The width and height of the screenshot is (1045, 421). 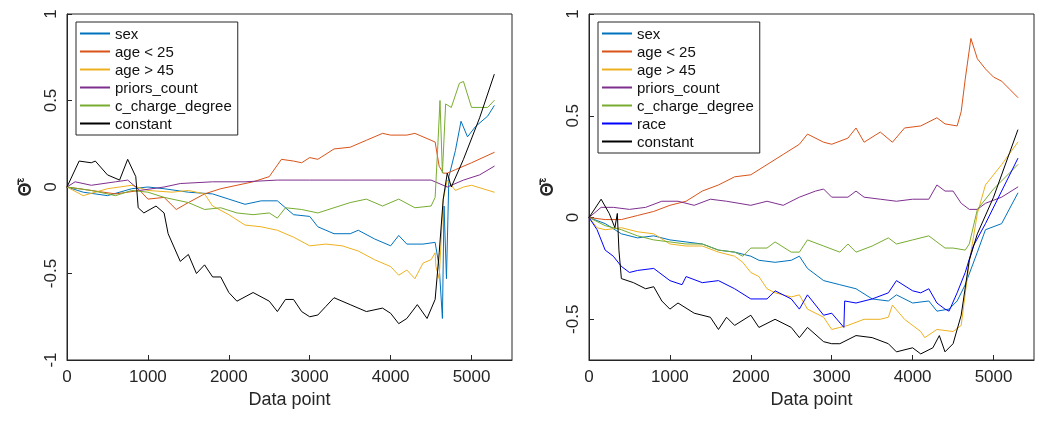 I want to click on y-tick-label: -1, so click(x=50, y=360).